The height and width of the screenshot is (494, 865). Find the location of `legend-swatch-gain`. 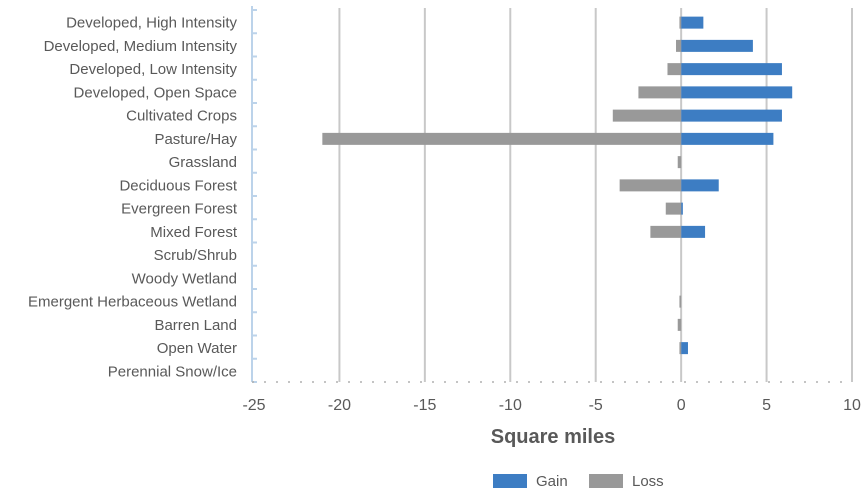

legend-swatch-gain is located at coordinates (510, 481).